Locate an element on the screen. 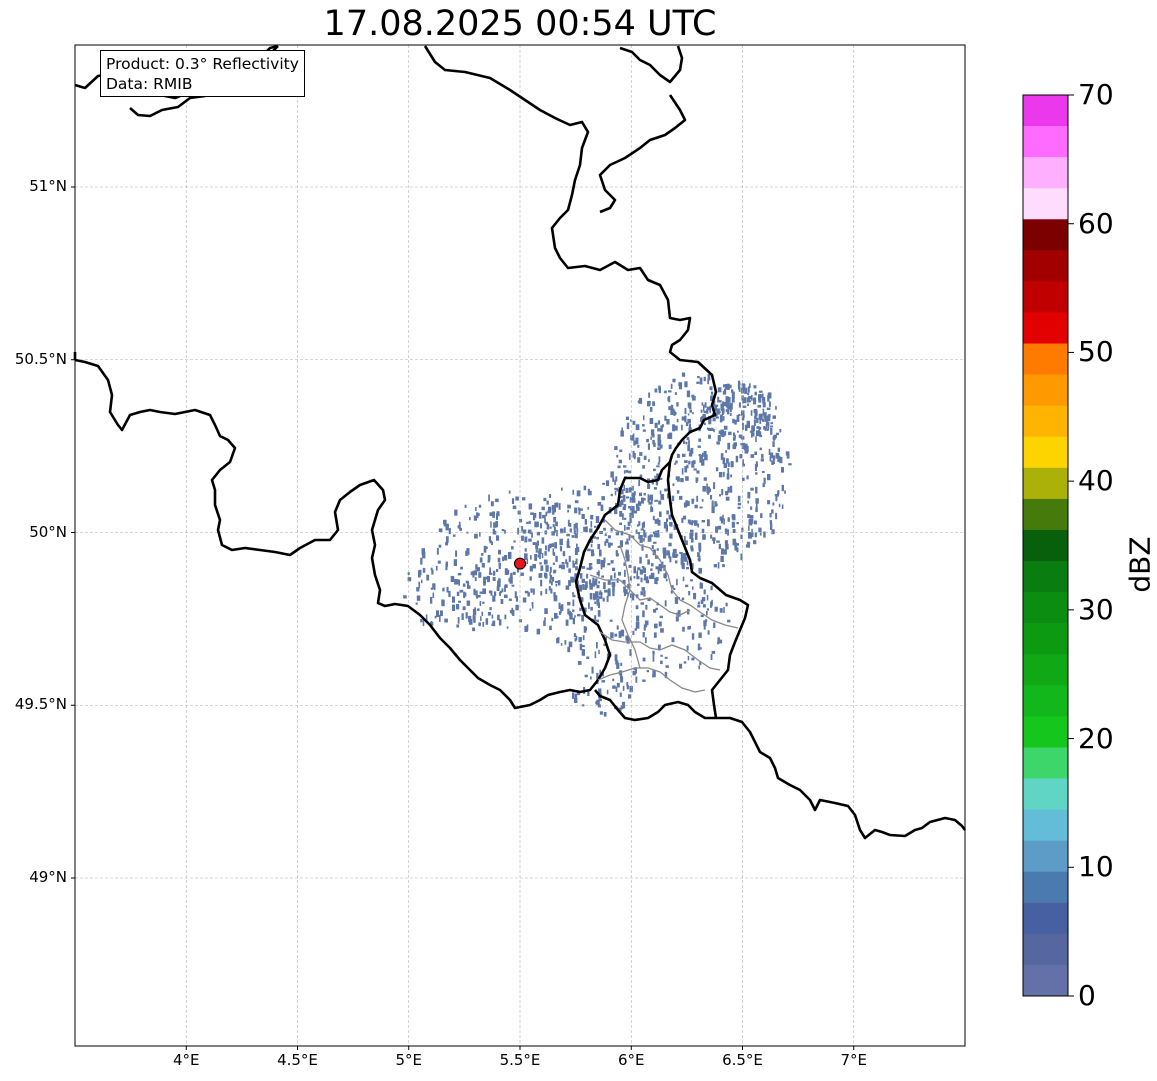 Image resolution: width=1157 pixels, height=1081 pixels. lat-tick-label: 51°N is located at coordinates (48, 186).